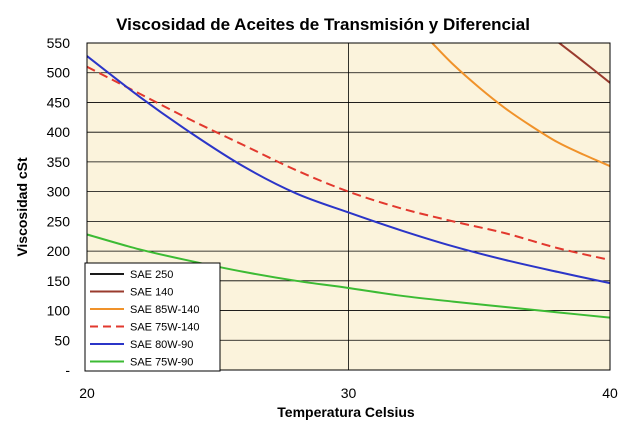  Describe the element at coordinates (59, 43) in the screenshot. I see `y-tick-label: 550` at that location.